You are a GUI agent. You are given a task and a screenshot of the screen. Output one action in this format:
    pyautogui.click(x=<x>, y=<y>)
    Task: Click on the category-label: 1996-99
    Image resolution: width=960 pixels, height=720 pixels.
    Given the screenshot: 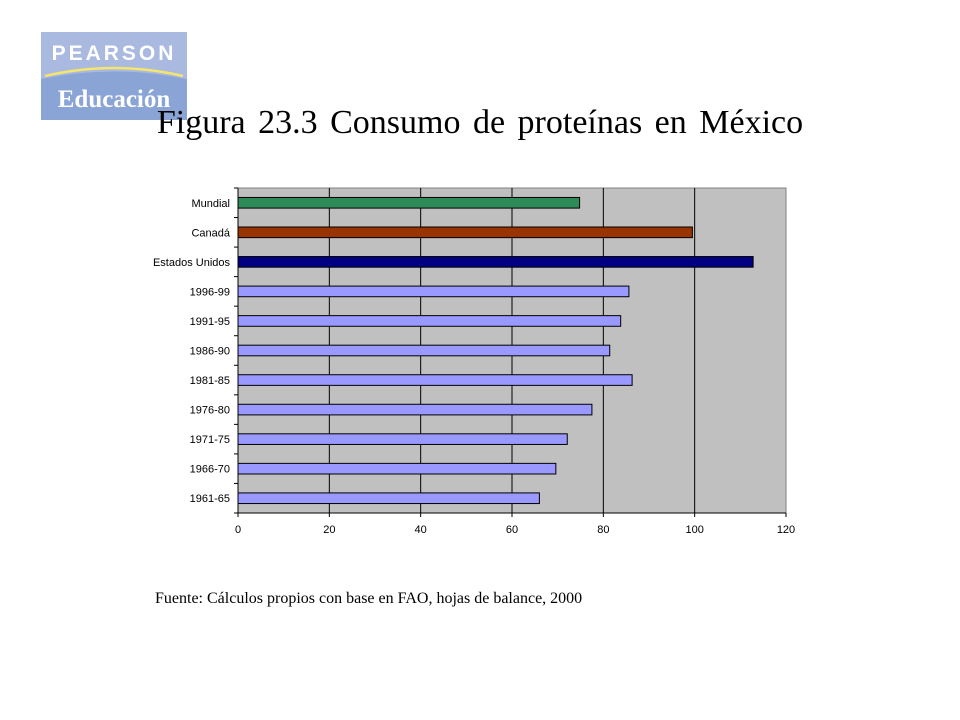 What is the action you would take?
    pyautogui.click(x=210, y=292)
    